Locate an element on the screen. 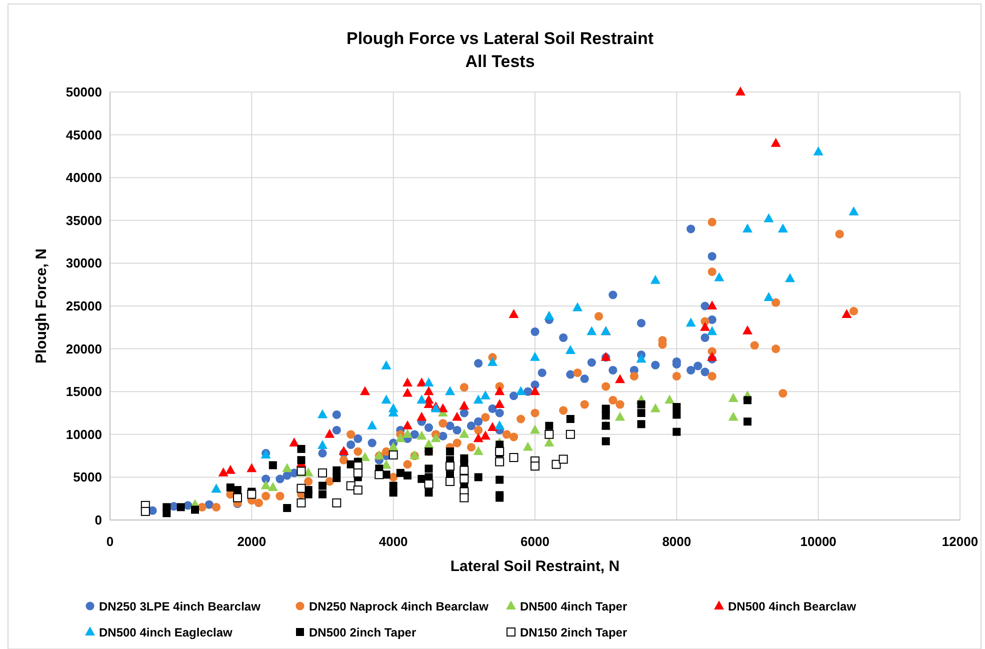 This screenshot has height=649, width=985. y-tick-label: 25000 is located at coordinates (84, 306).